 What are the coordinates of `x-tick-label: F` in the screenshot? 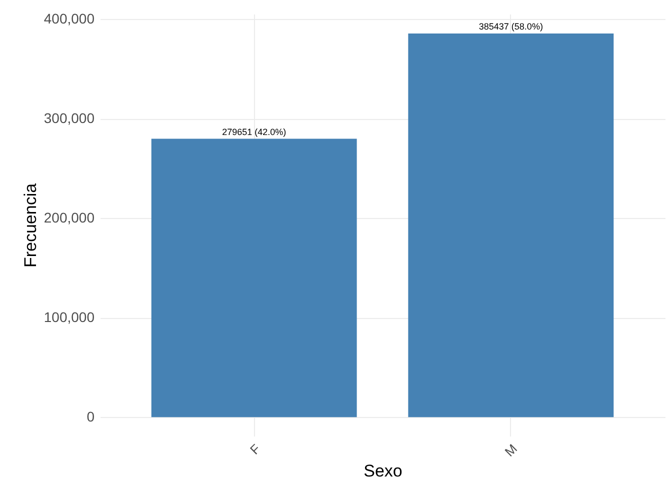 It's located at (255, 449).